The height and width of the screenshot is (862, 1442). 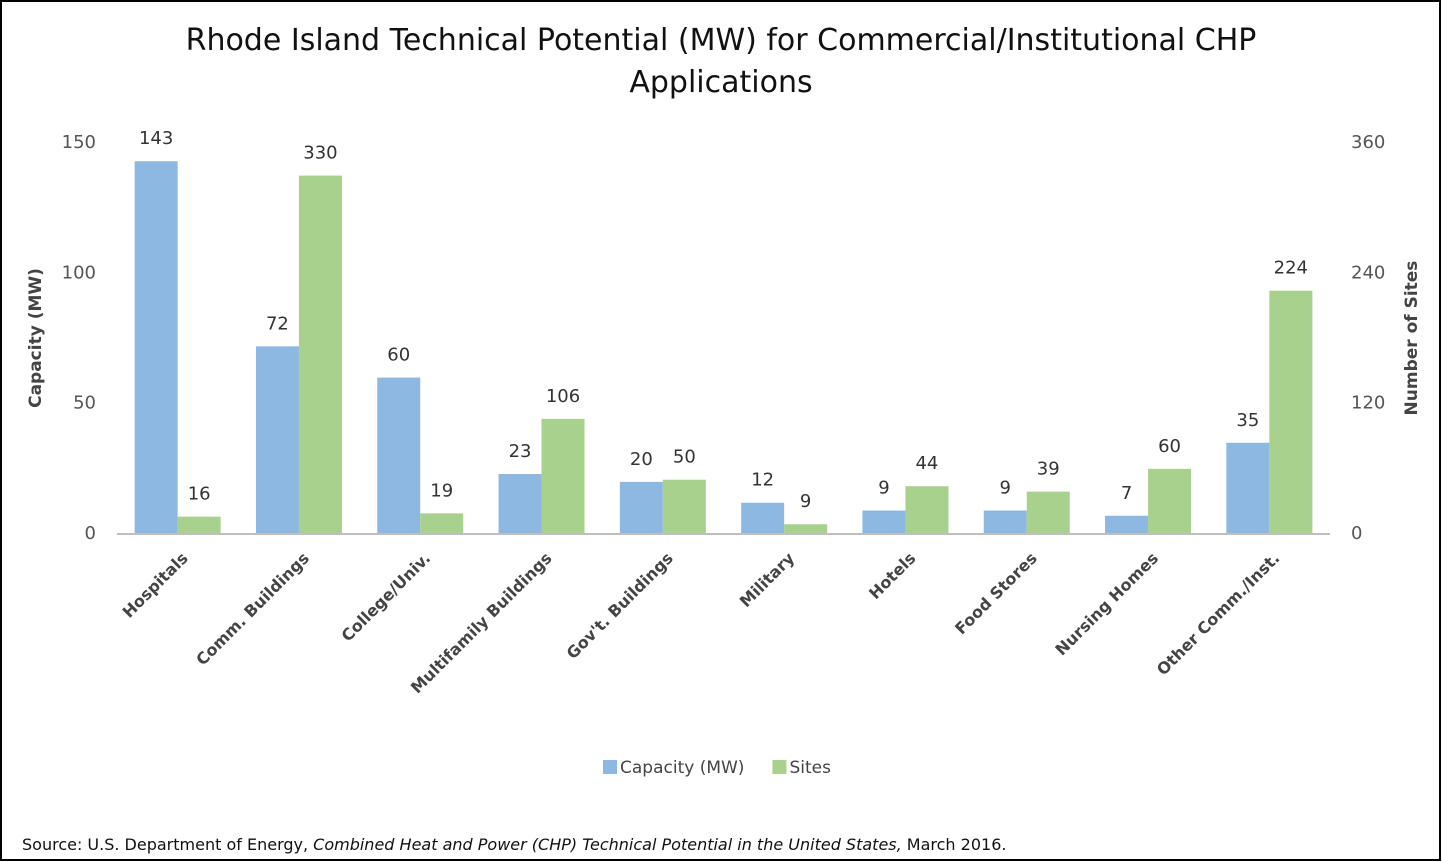 I want to click on data-label: 330, so click(x=320, y=153).